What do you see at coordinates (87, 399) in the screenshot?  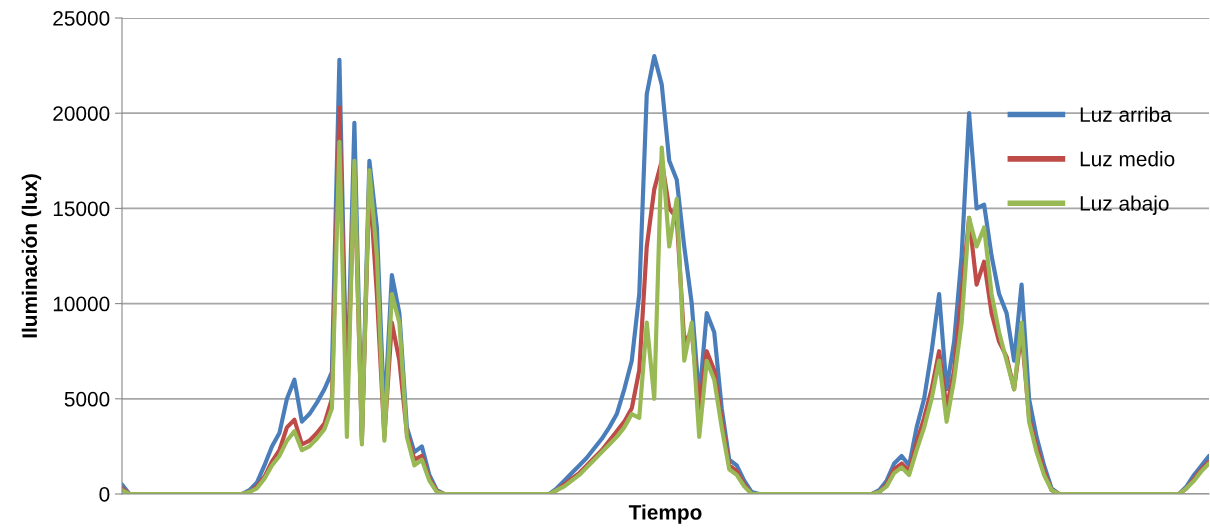 I see `y-tick-label: 5000` at bounding box center [87, 399].